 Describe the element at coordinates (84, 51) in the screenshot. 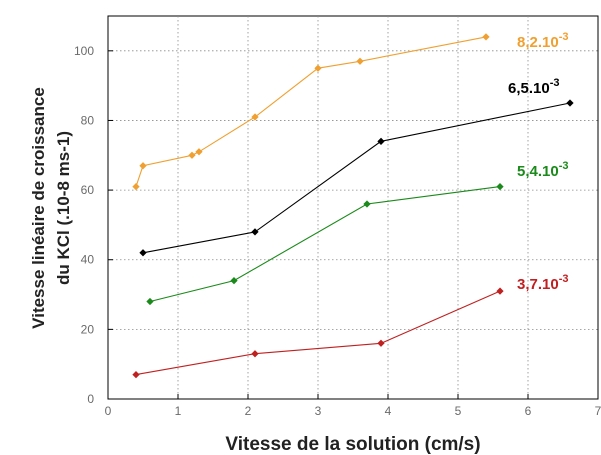

I see `y-tick-label: 100` at that location.